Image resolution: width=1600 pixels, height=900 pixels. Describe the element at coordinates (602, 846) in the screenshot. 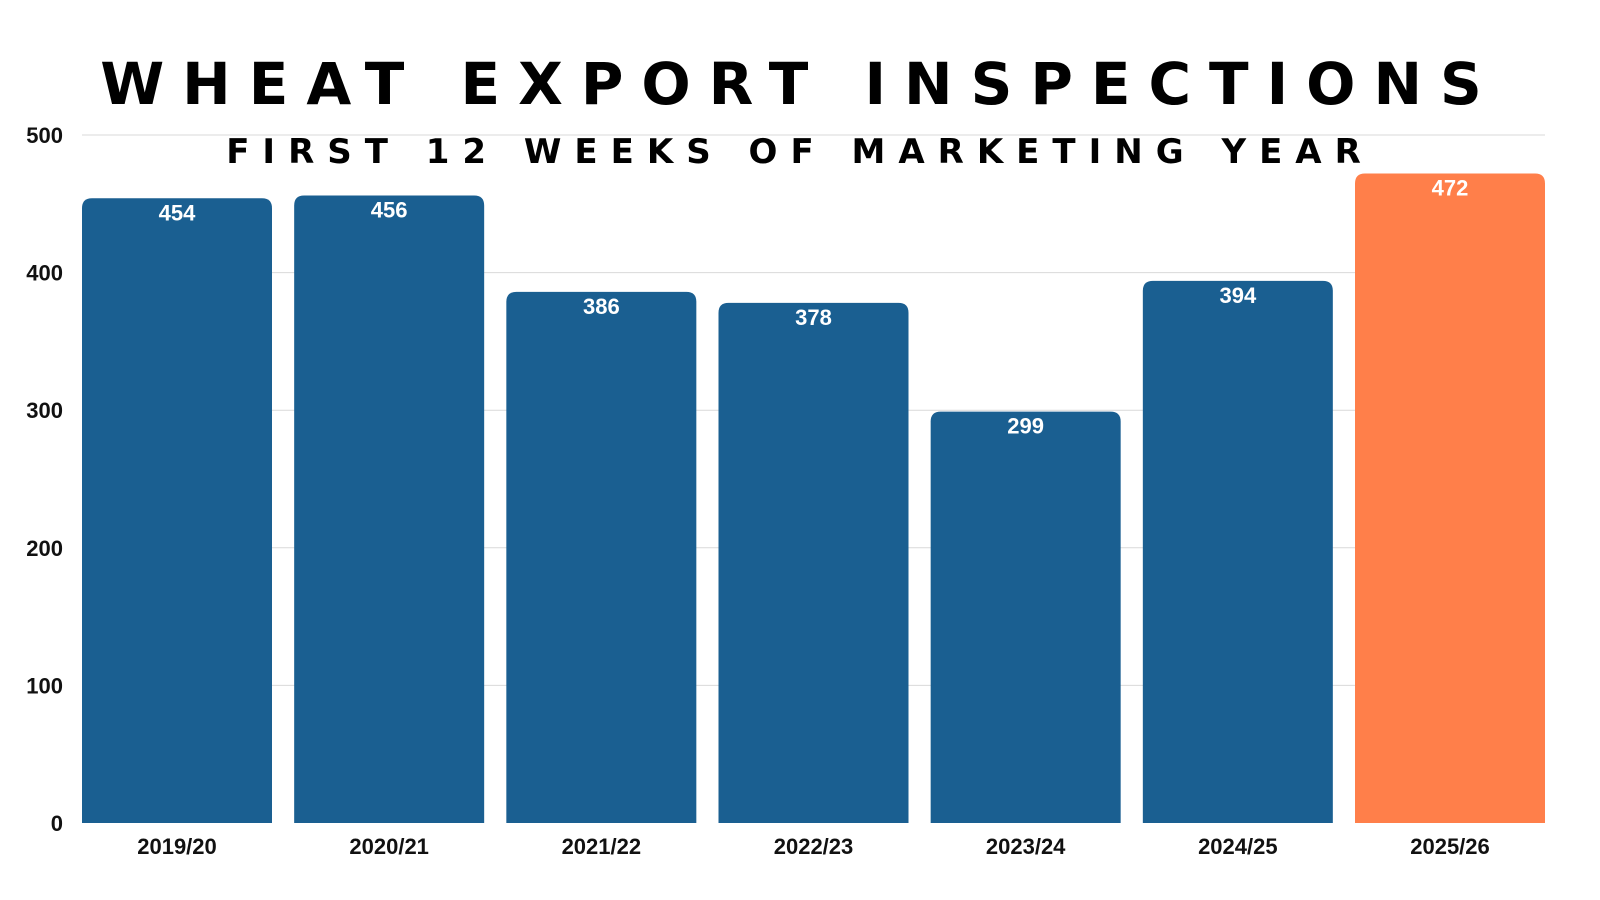

I see `x-tick-label: 2021/22` at that location.